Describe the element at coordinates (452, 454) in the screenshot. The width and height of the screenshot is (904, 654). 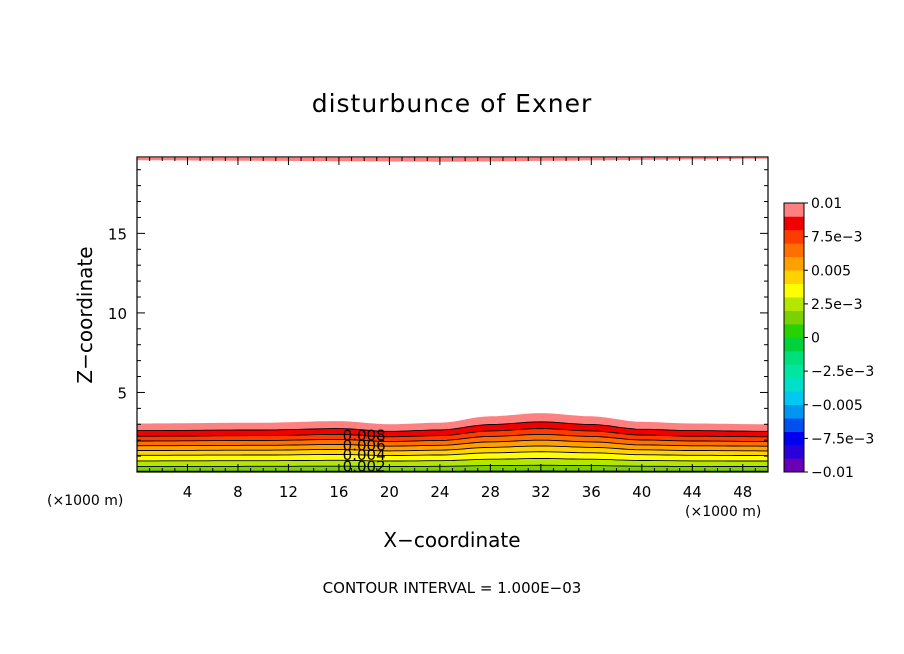
I see `contour-line-0.004` at that location.